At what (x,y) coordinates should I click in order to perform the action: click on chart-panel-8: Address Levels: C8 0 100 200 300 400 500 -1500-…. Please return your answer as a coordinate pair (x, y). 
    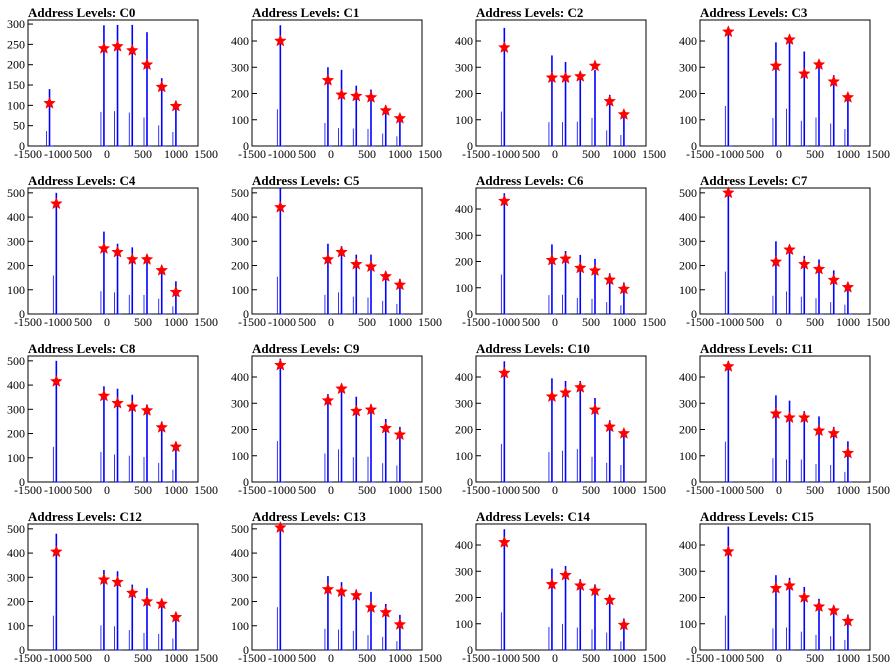
    Looking at the image, I should click on (112, 419).